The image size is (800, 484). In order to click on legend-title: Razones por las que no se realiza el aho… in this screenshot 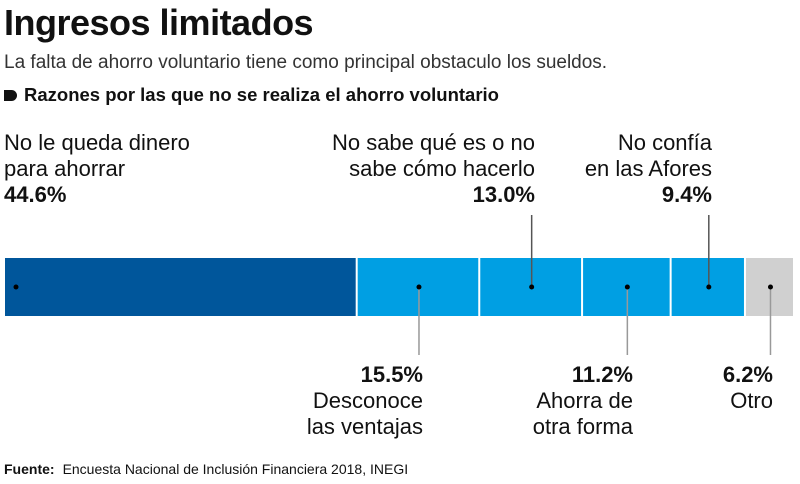, I will do `click(261, 94)`.